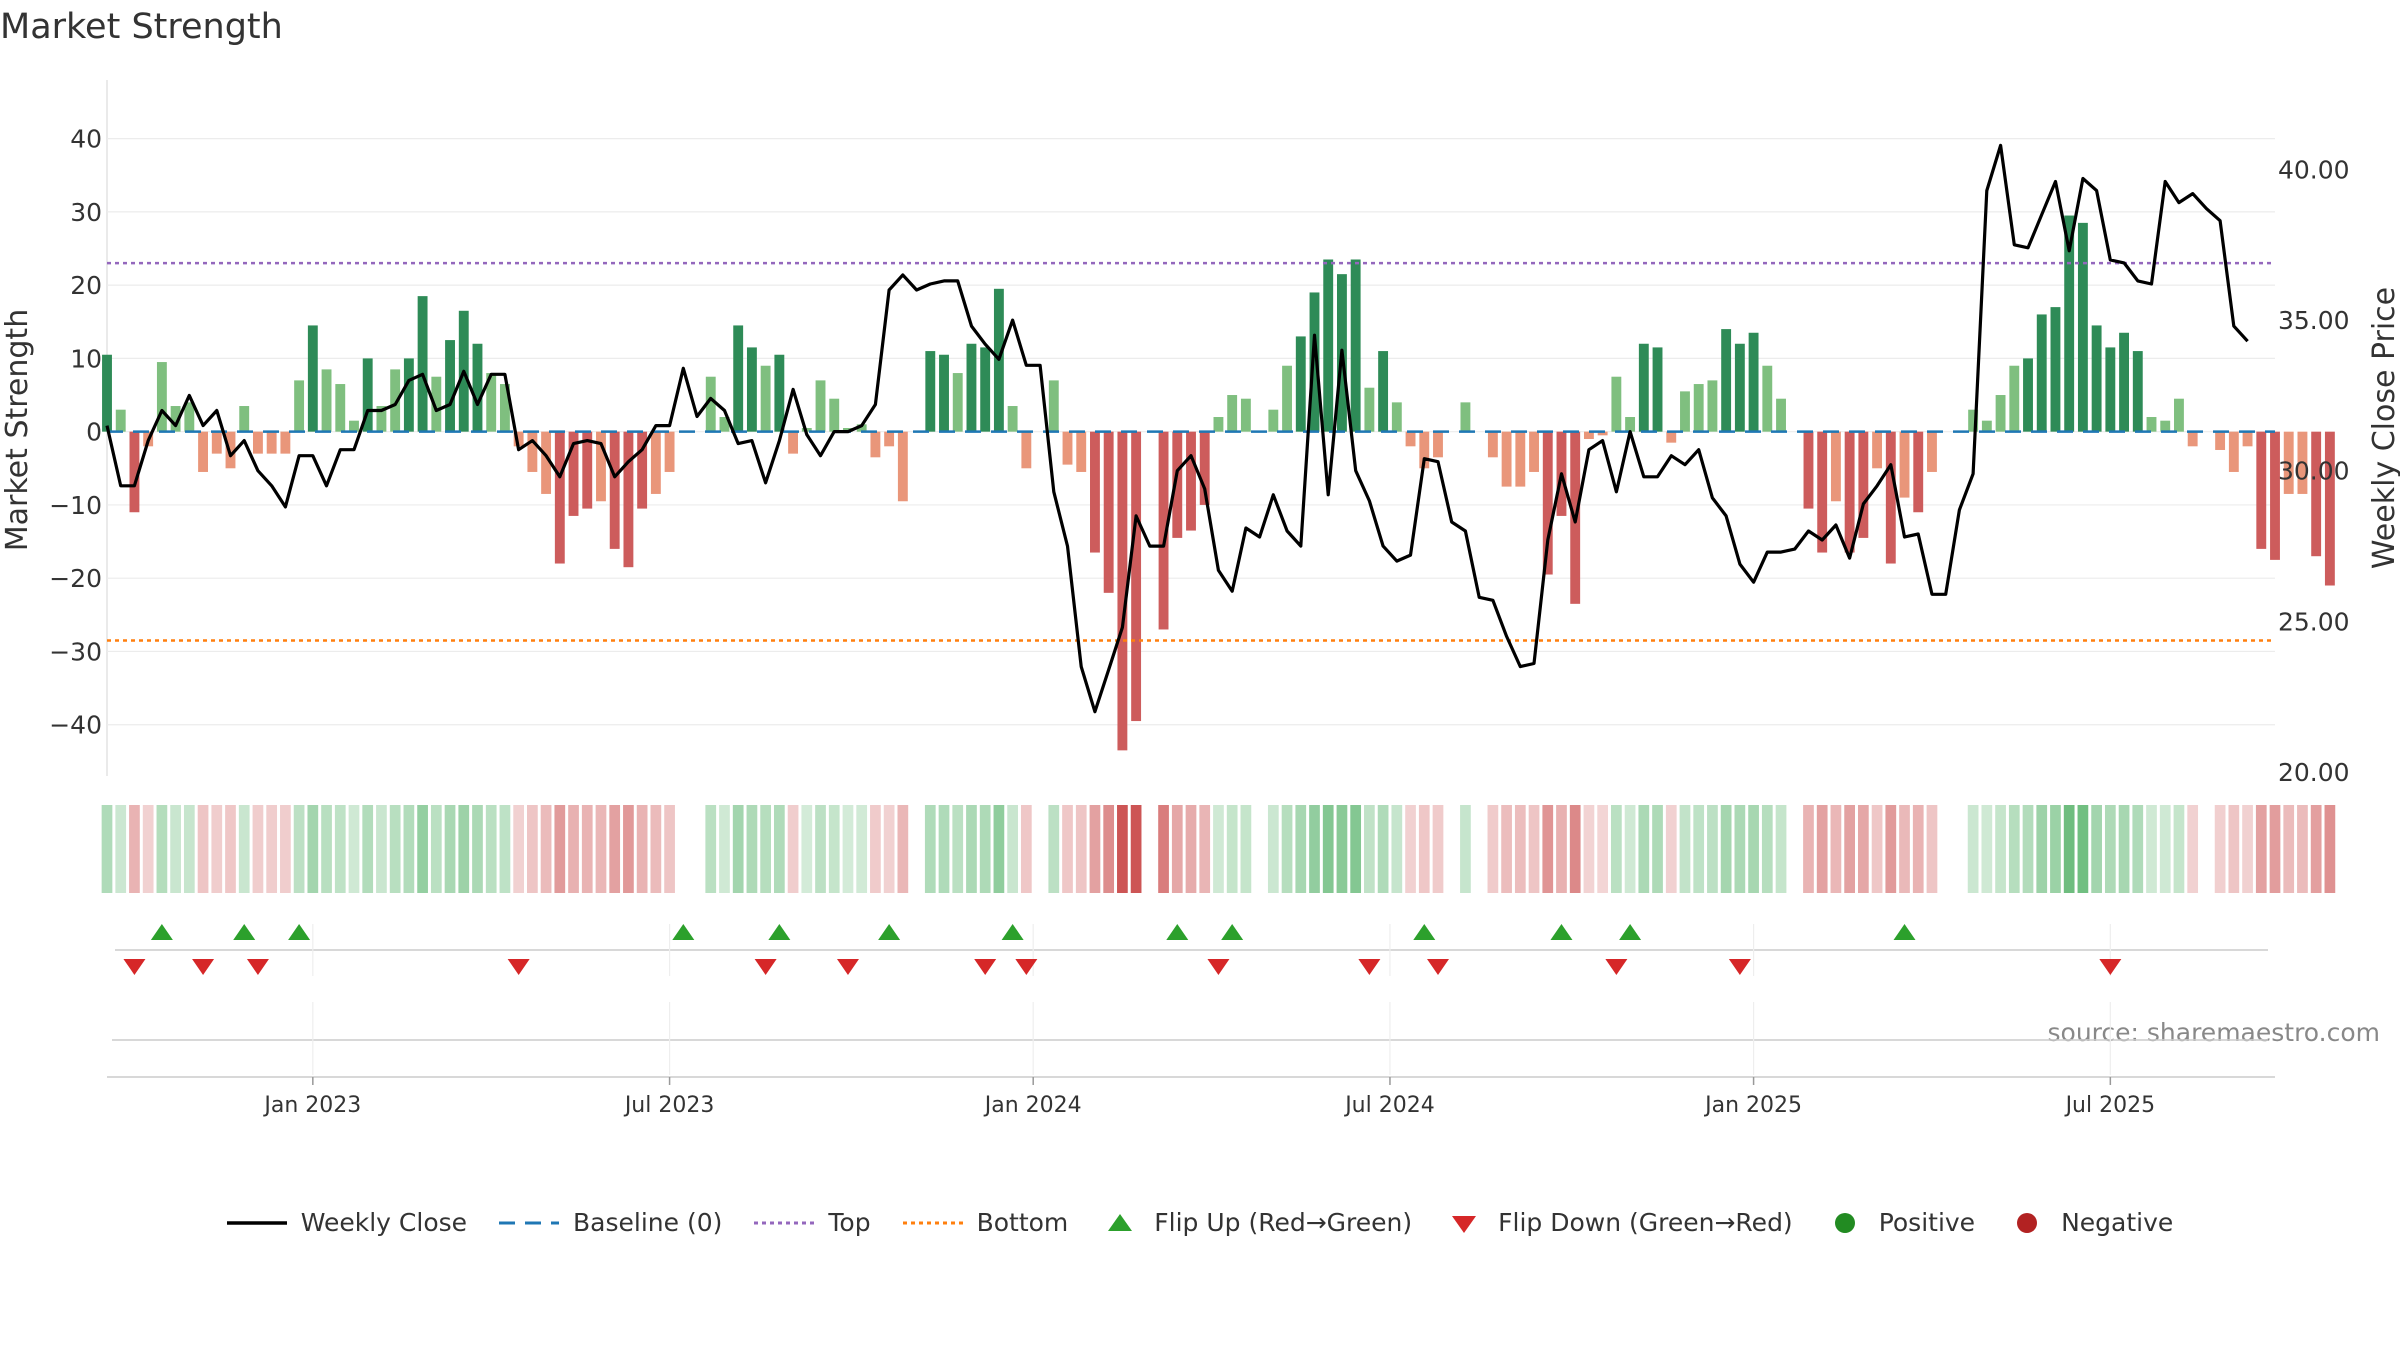  Describe the element at coordinates (1927, 1222) in the screenshot. I see `legend-label-positive: Positive` at that location.